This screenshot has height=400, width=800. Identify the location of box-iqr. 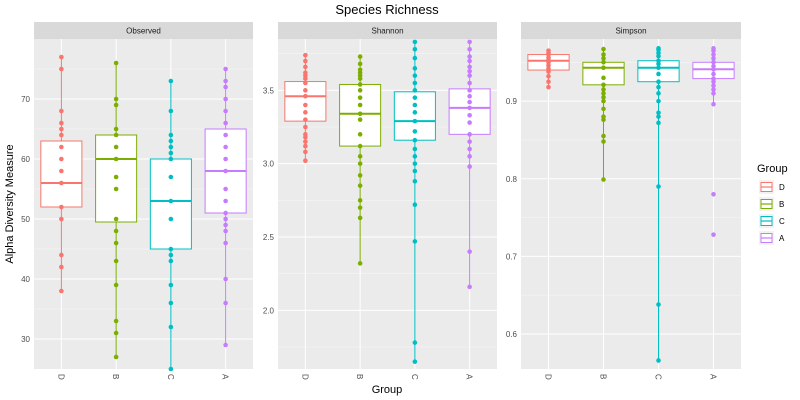
(305, 101).